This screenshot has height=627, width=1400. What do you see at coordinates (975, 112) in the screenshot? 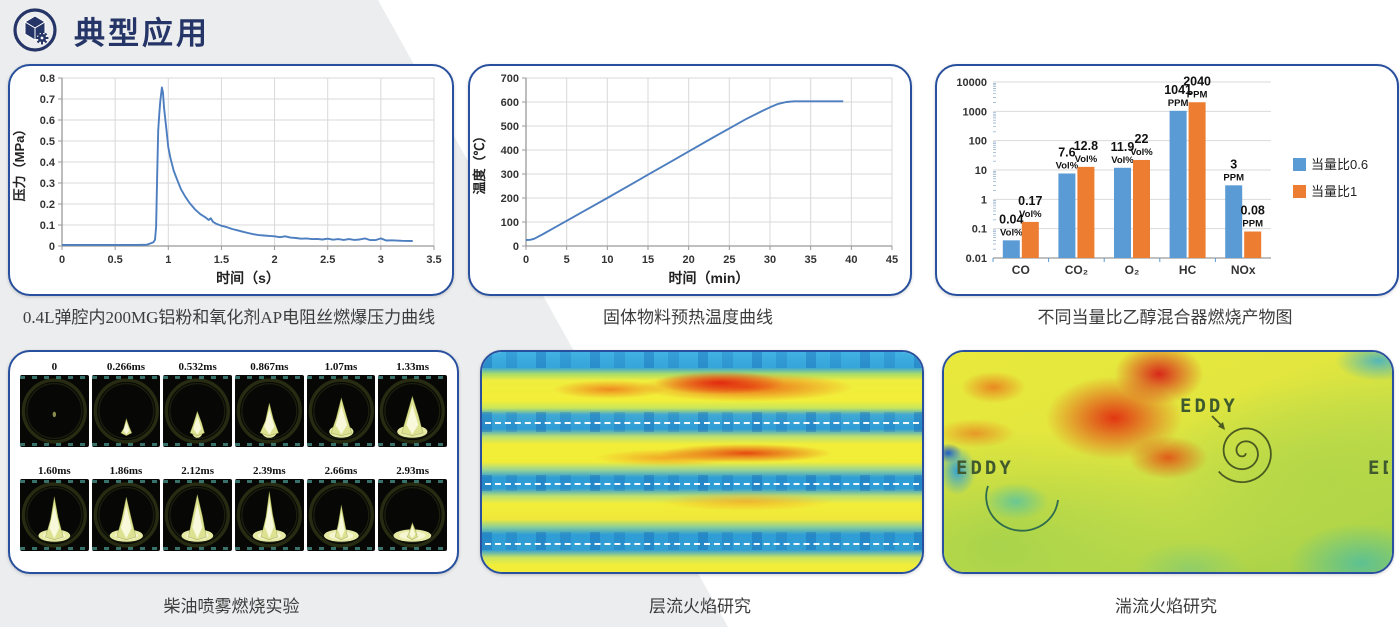
I see `svg-text: 1000` at bounding box center [975, 112].